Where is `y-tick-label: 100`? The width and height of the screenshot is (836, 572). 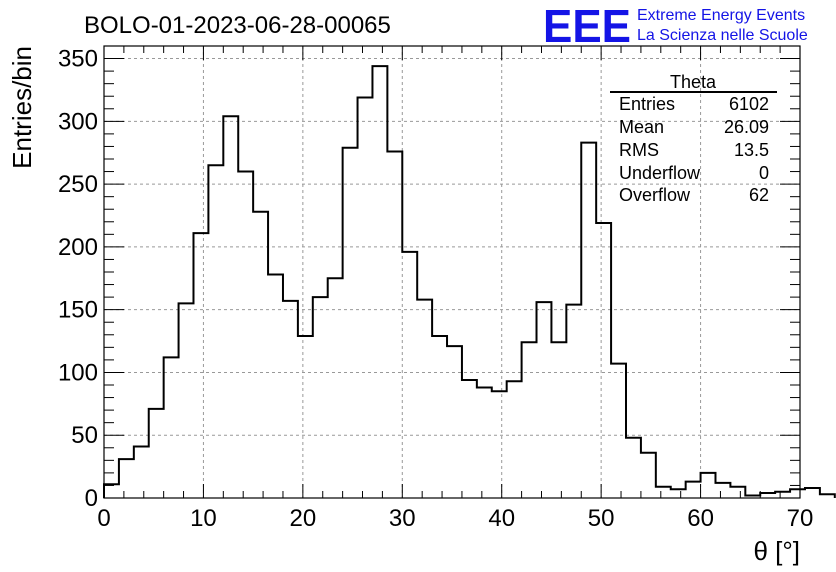 y-tick-label: 100 is located at coordinates (78, 372).